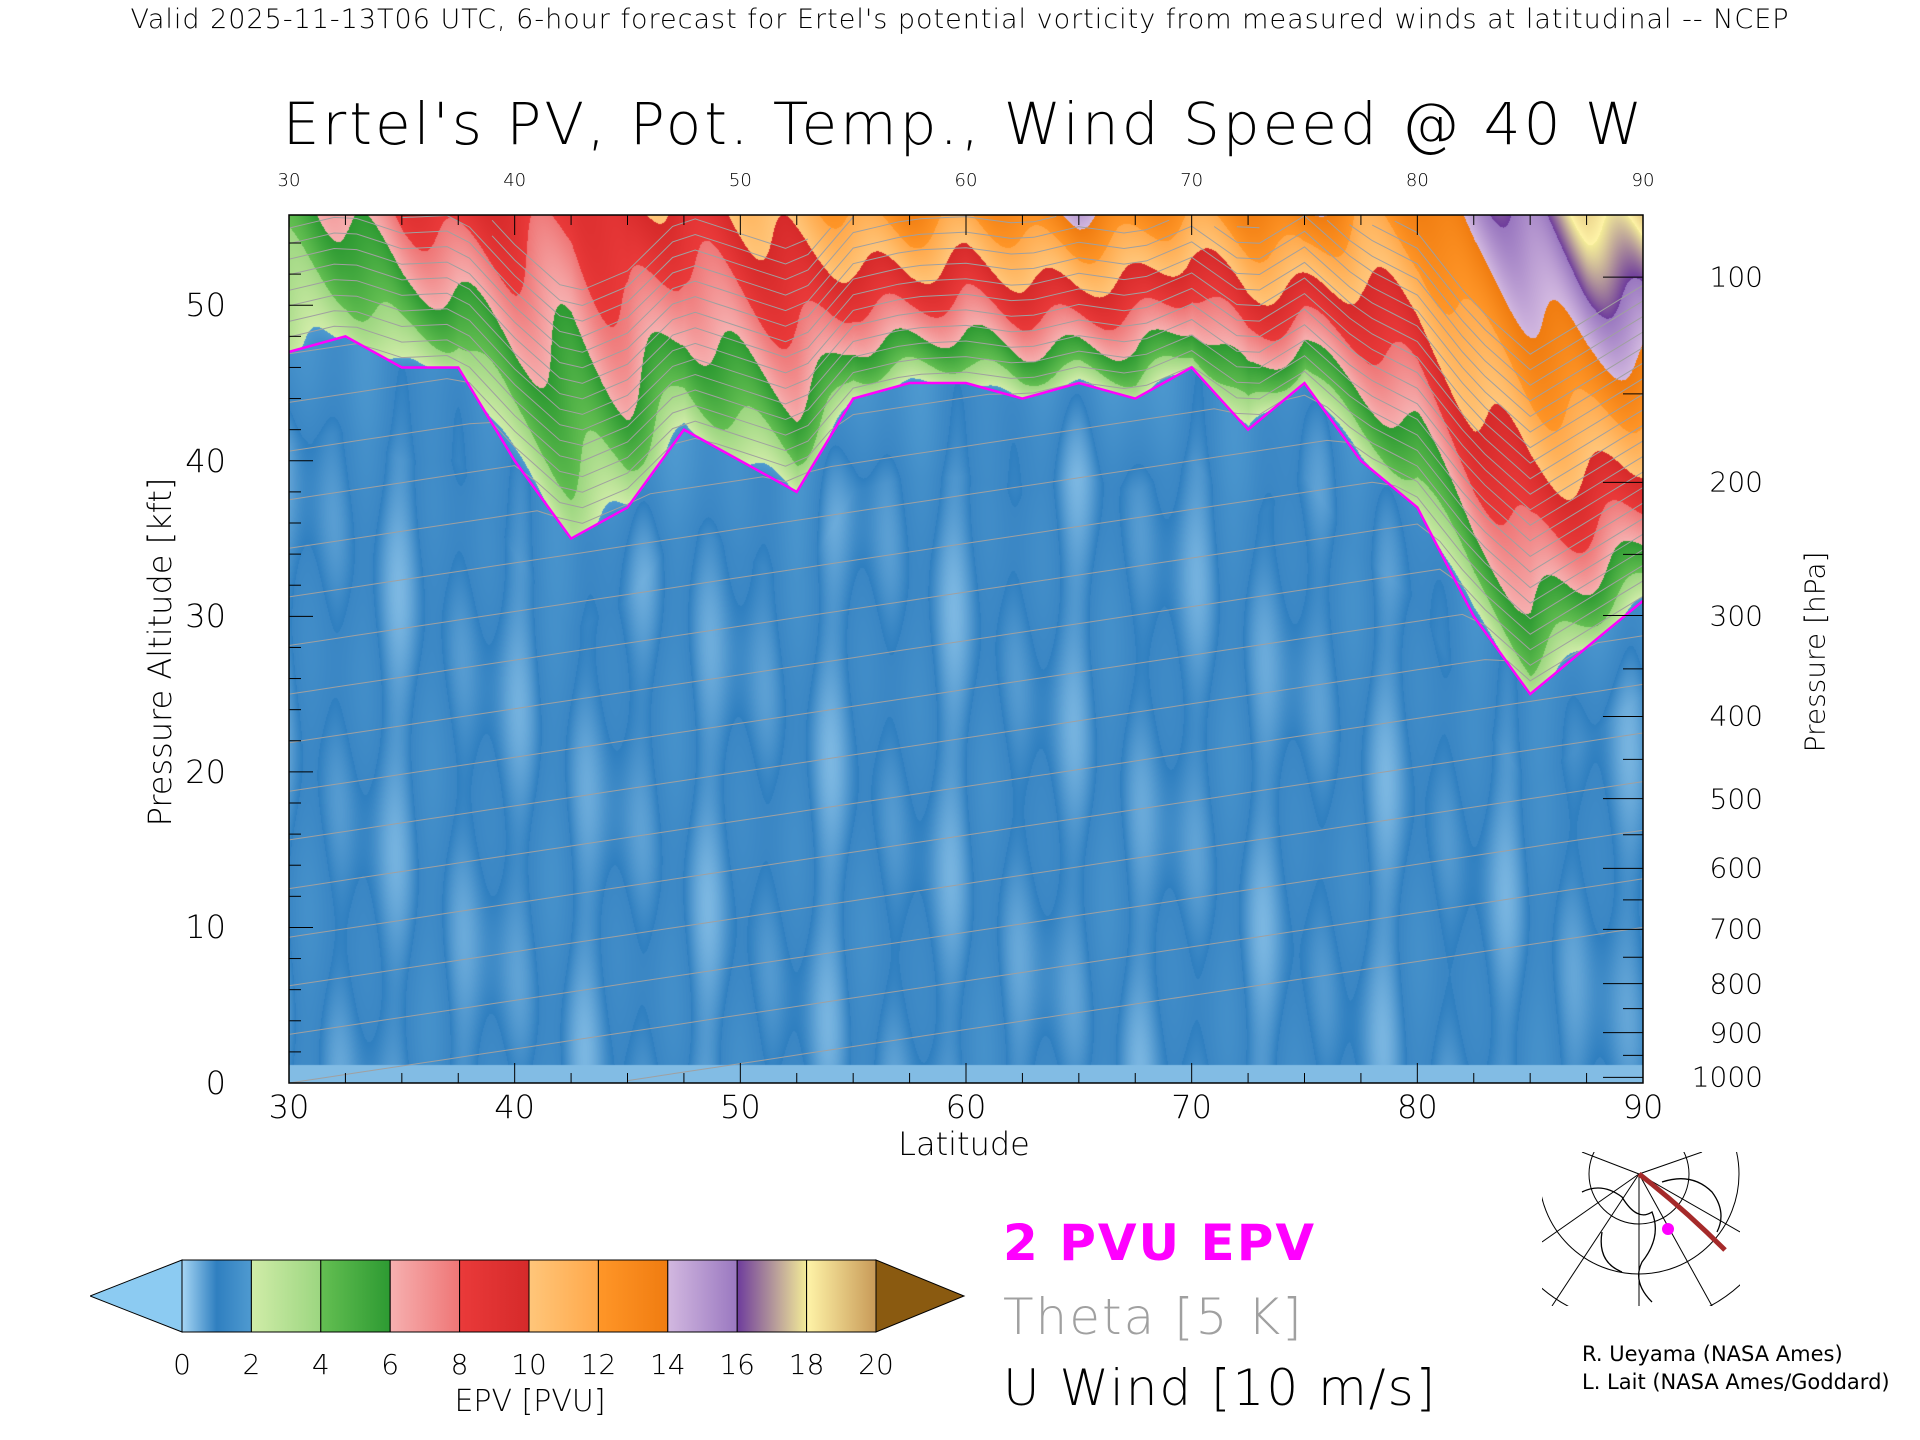 Image resolution: width=1920 pixels, height=1440 pixels. Describe the element at coordinates (205, 460) in the screenshot. I see `y-tick-label: 40` at that location.